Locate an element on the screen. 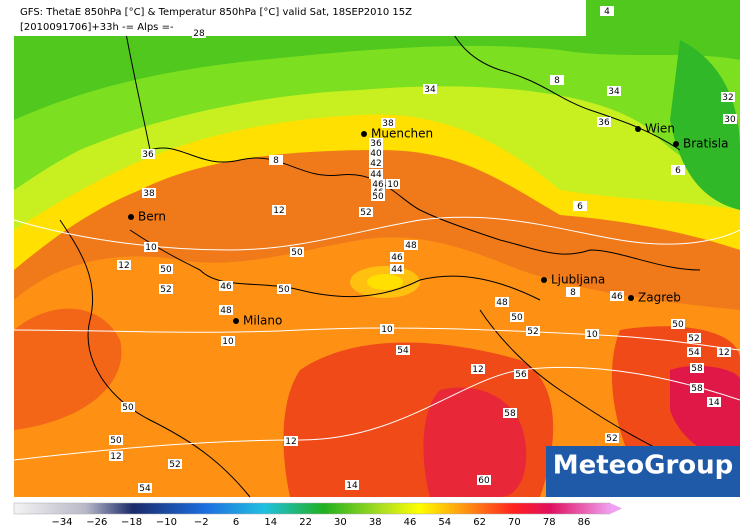  header-line: [2010091706]+33h -= Alps =- is located at coordinates (97, 27).